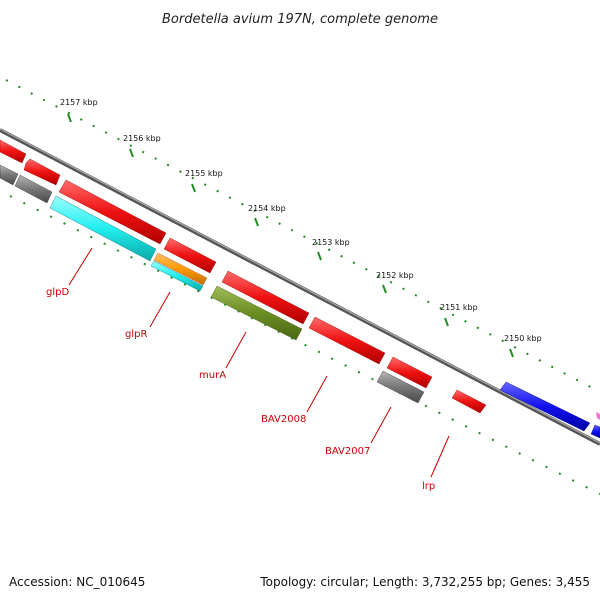  I want to click on orange-feature-glpr, so click(180, 269).